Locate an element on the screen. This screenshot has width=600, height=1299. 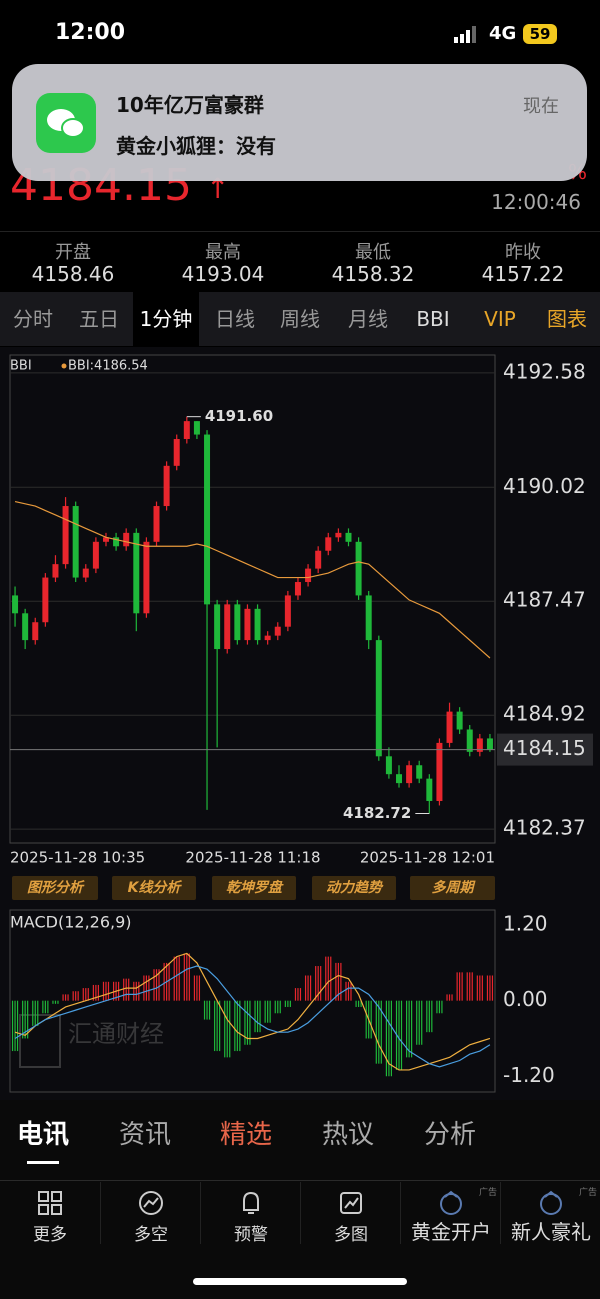
period-tab: 月线 is located at coordinates (368, 319).